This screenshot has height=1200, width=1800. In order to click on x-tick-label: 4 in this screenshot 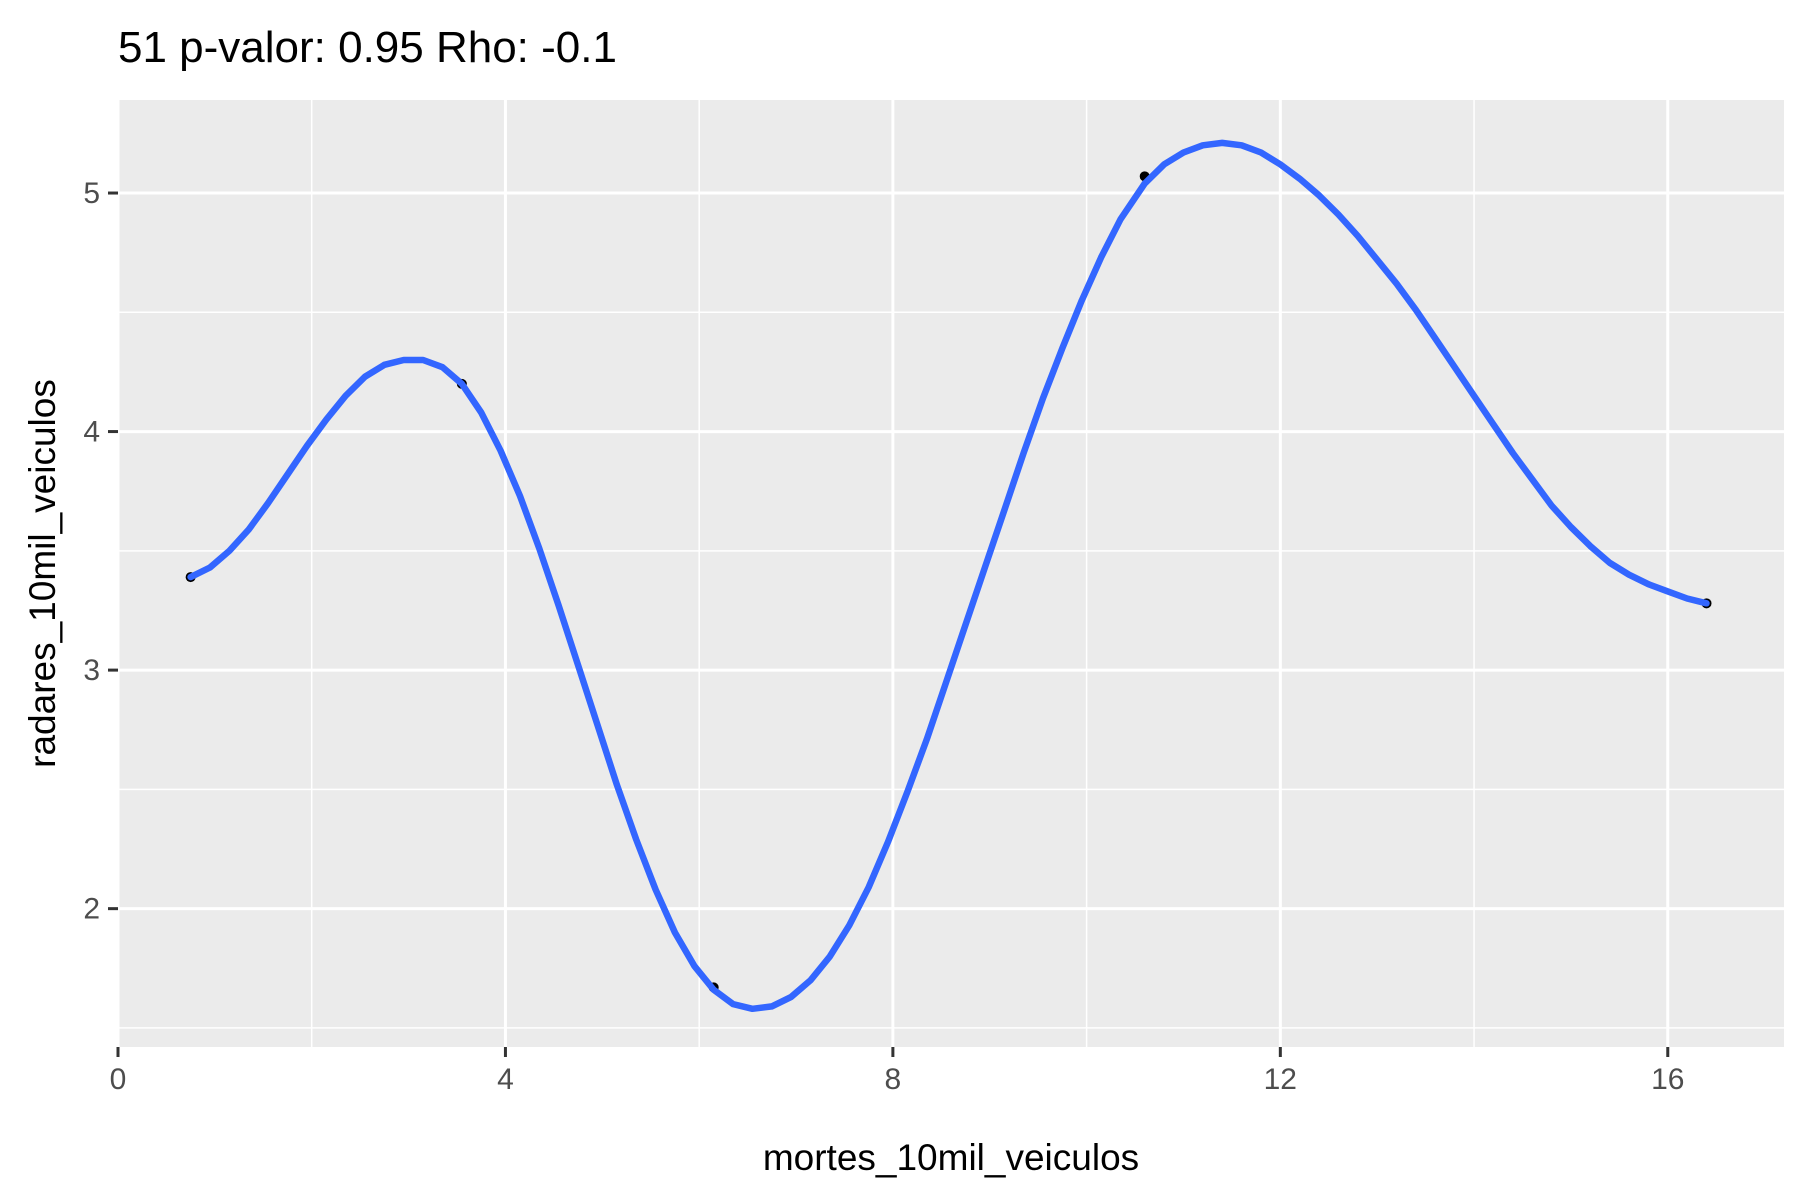, I will do `click(505, 1079)`.